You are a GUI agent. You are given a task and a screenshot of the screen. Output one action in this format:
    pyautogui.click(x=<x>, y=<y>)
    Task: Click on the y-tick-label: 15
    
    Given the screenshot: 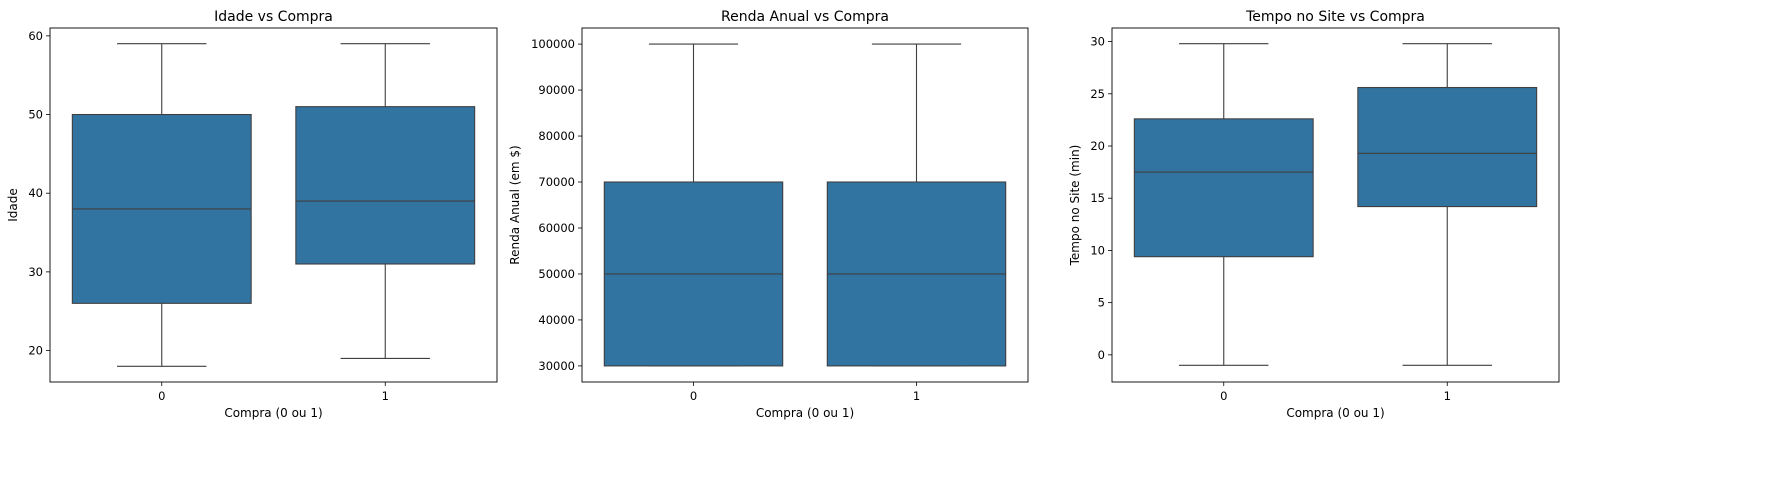 What is the action you would take?
    pyautogui.click(x=1097, y=198)
    